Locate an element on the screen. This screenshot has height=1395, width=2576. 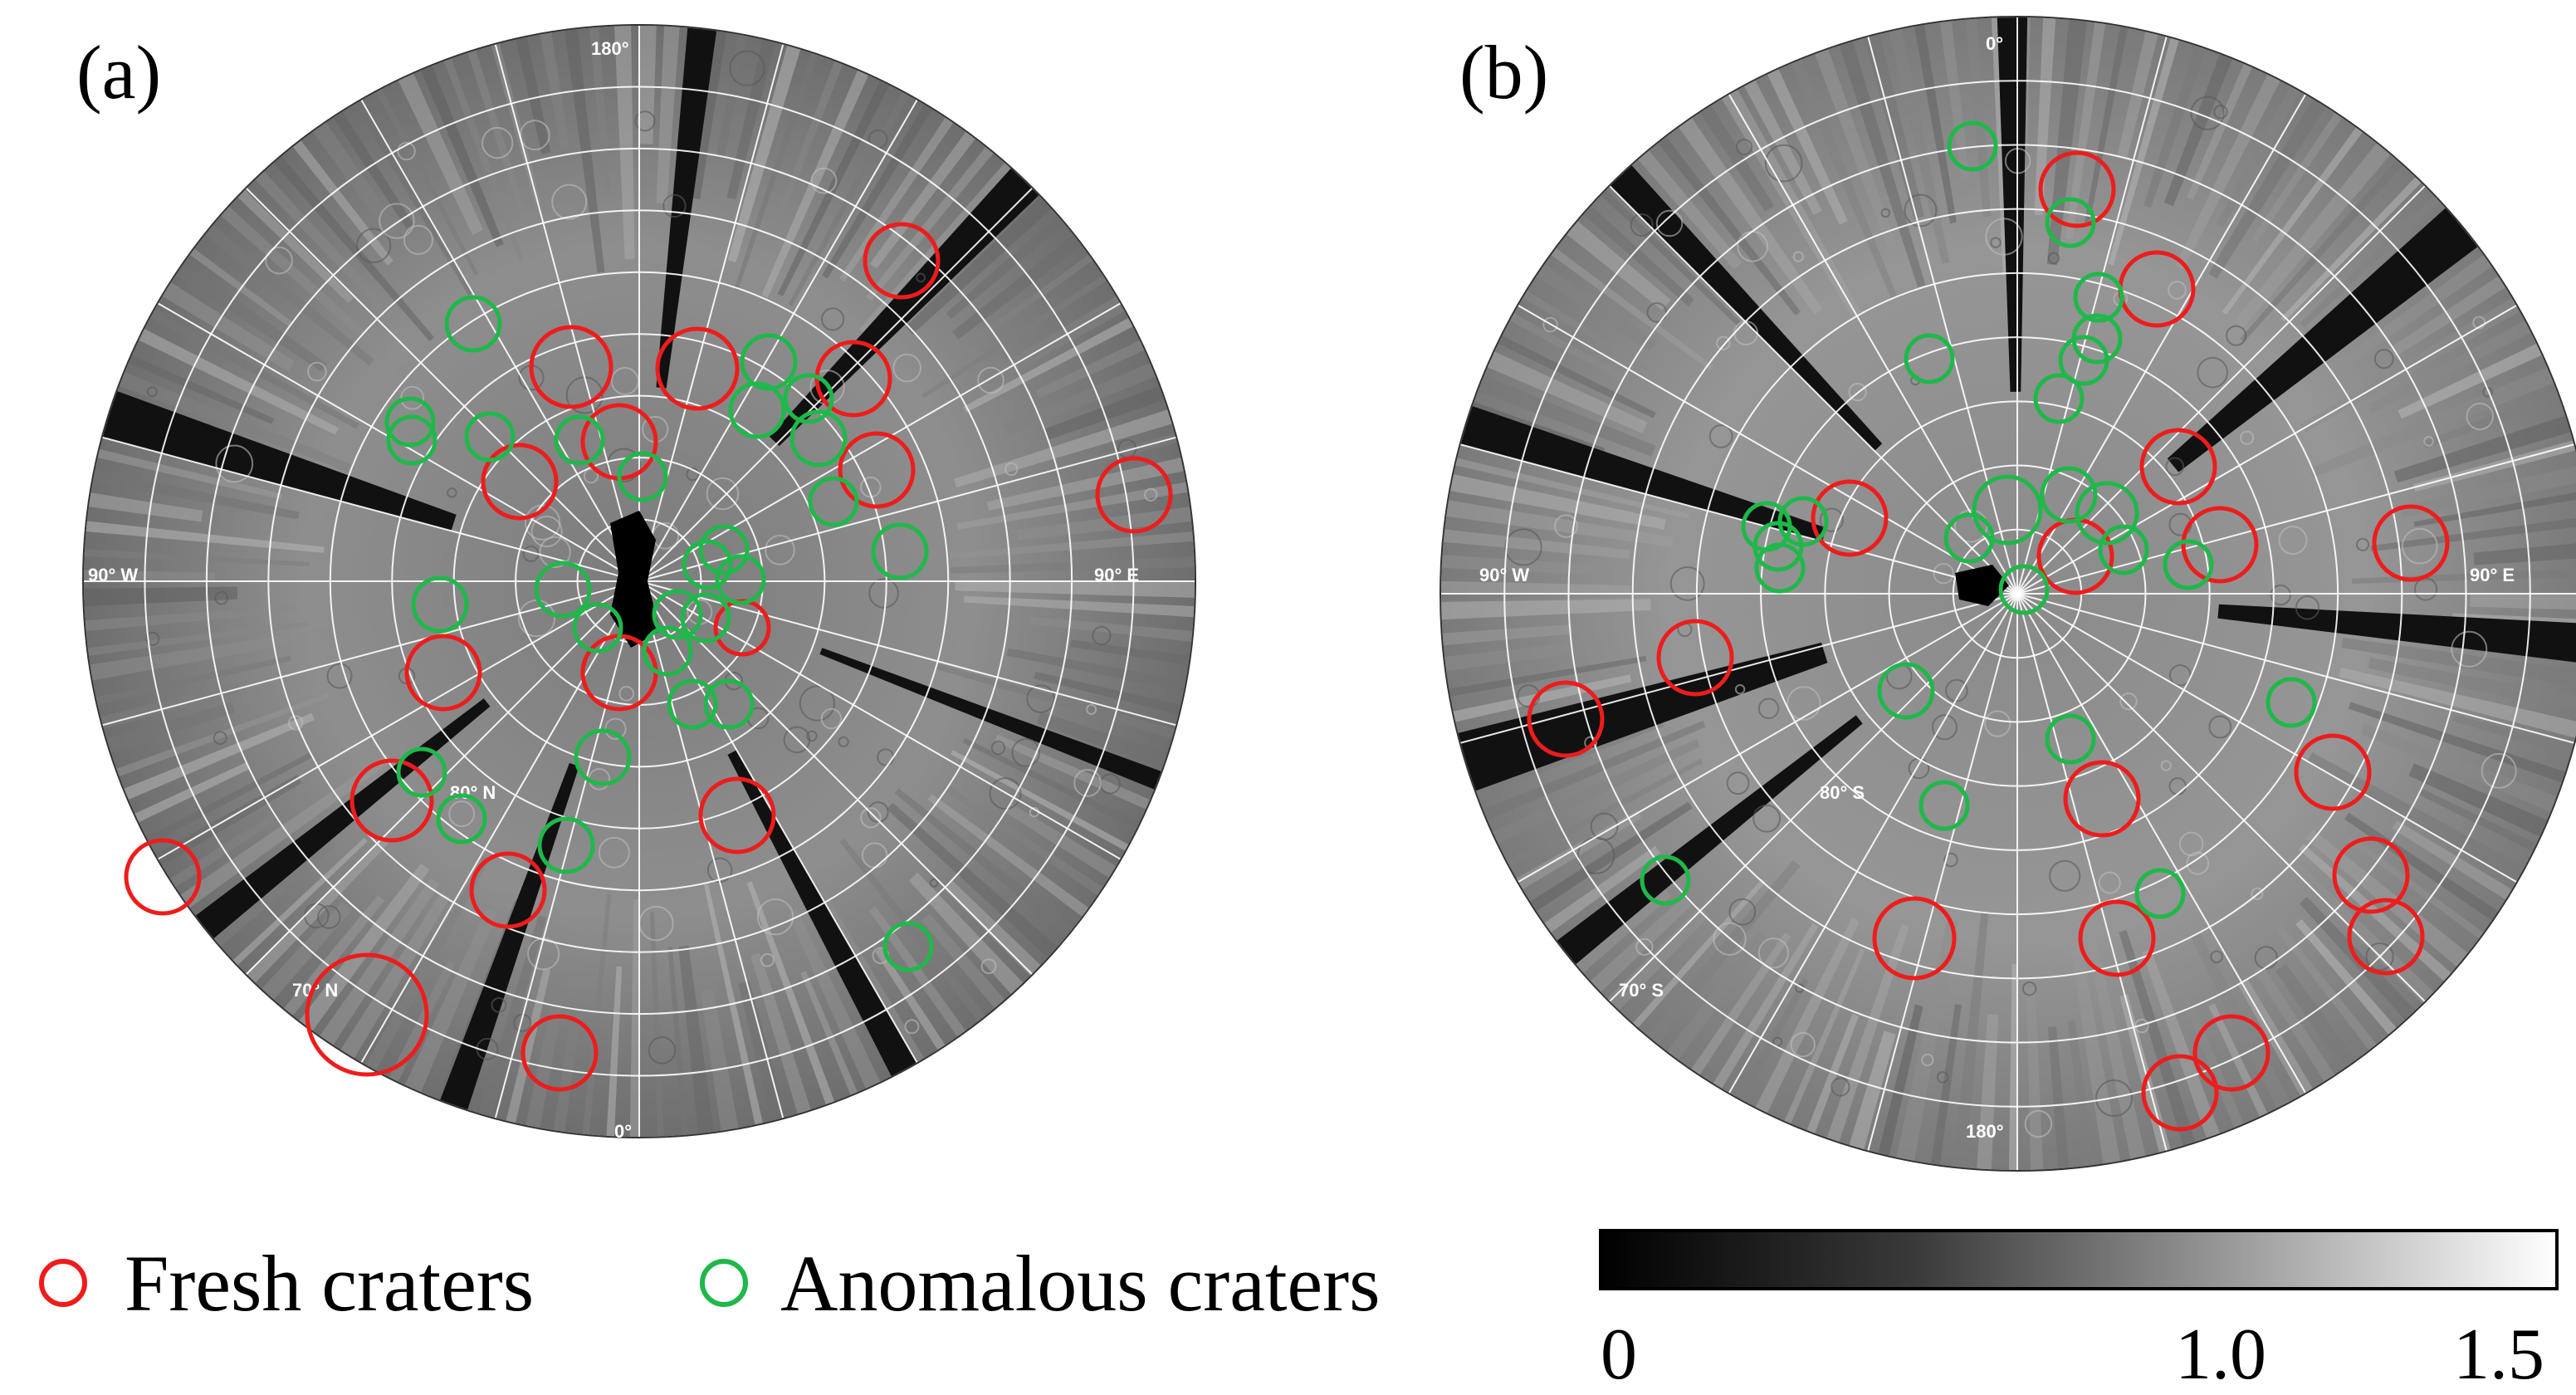
lat-label-80: 80° S is located at coordinates (1842, 793).